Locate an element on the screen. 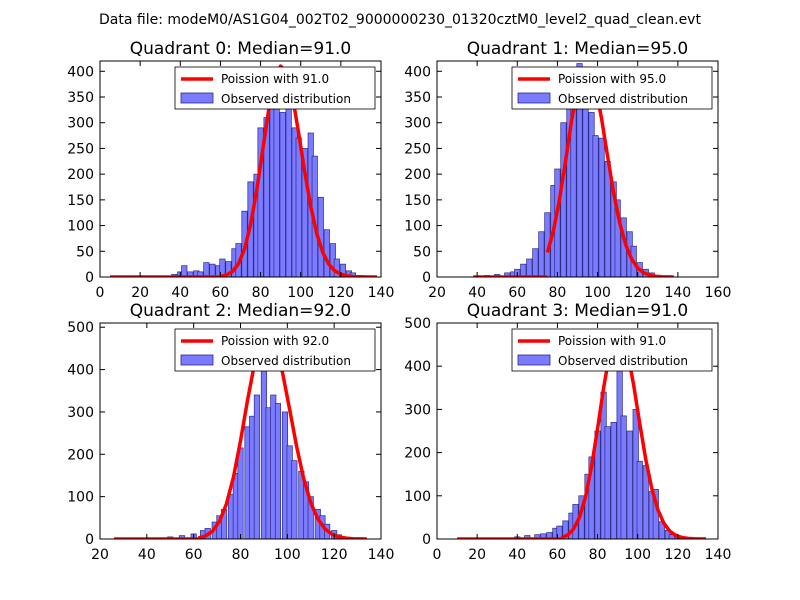  quadrant-3-x-tick-label: 100 is located at coordinates (637, 555).